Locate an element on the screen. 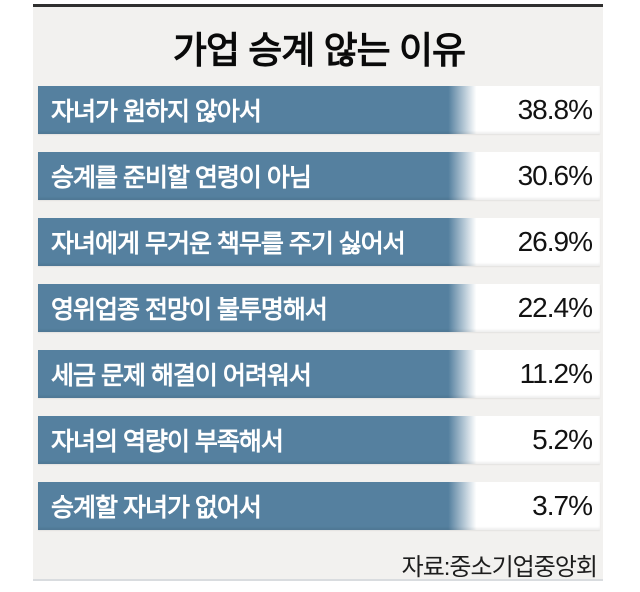  bar-label: 자녀가 원하지 않아서 is located at coordinates (156, 112).